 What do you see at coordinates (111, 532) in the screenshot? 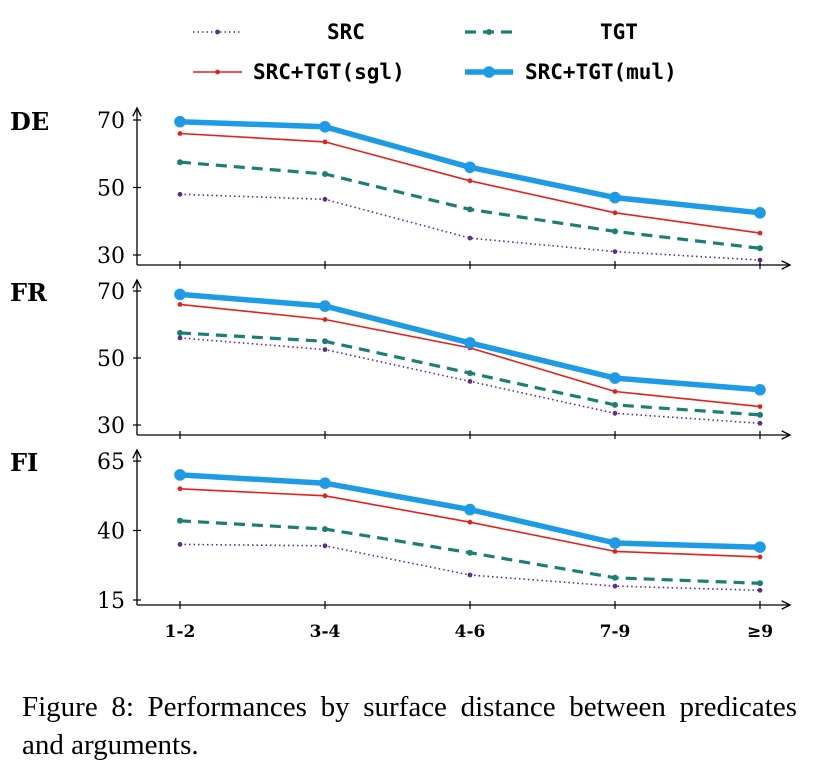
I see `y-tick-label: 40` at bounding box center [111, 532].